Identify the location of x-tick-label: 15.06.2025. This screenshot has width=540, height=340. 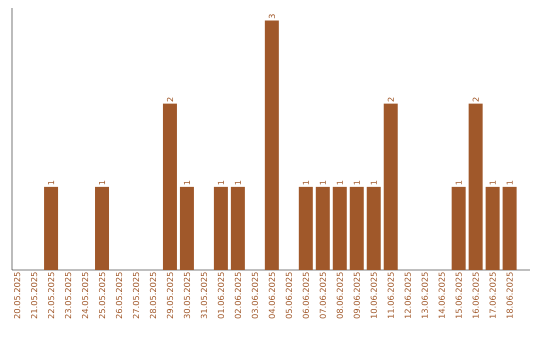
(459, 295).